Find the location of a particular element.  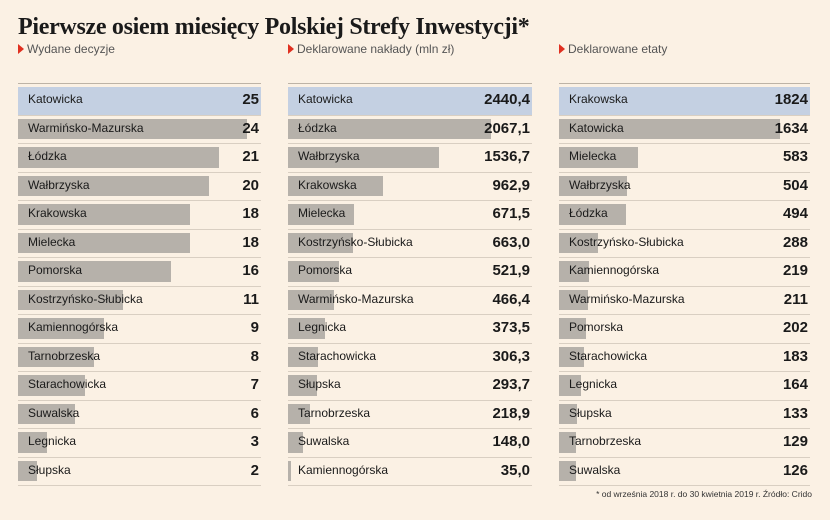

value-label: 20 is located at coordinates (250, 185).